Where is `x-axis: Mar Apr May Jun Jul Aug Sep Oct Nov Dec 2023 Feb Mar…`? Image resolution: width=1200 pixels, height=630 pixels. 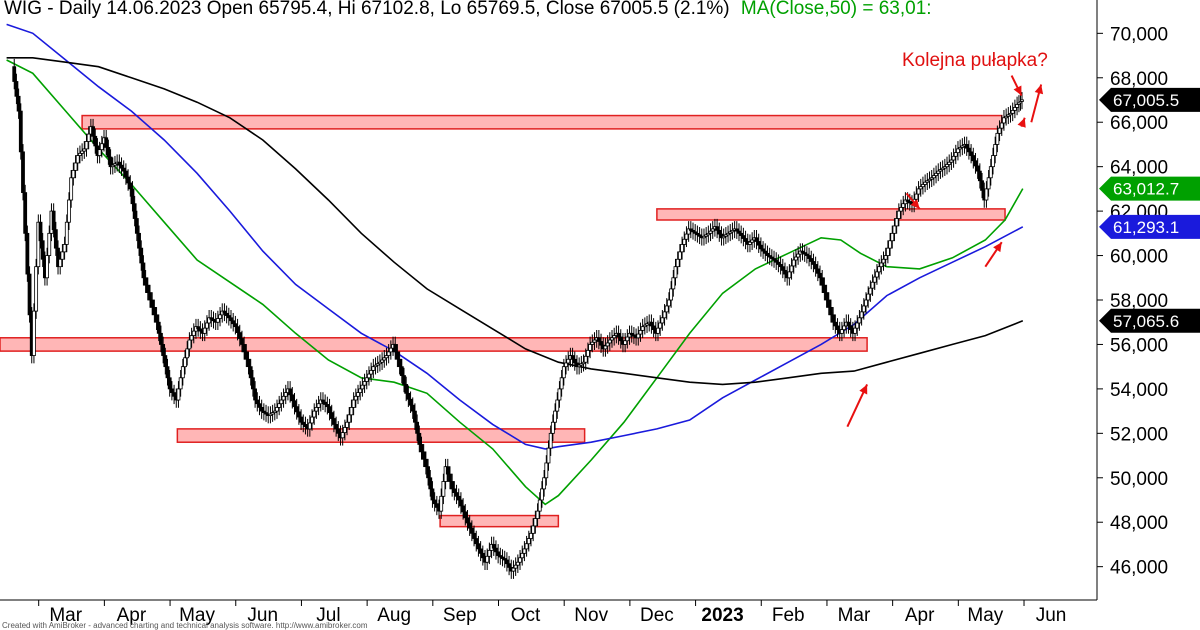
x-axis: Mar Apr May Jun Jul Aug Sep Oct Nov Dec 2023 Feb Mar… is located at coordinates (552, 613).